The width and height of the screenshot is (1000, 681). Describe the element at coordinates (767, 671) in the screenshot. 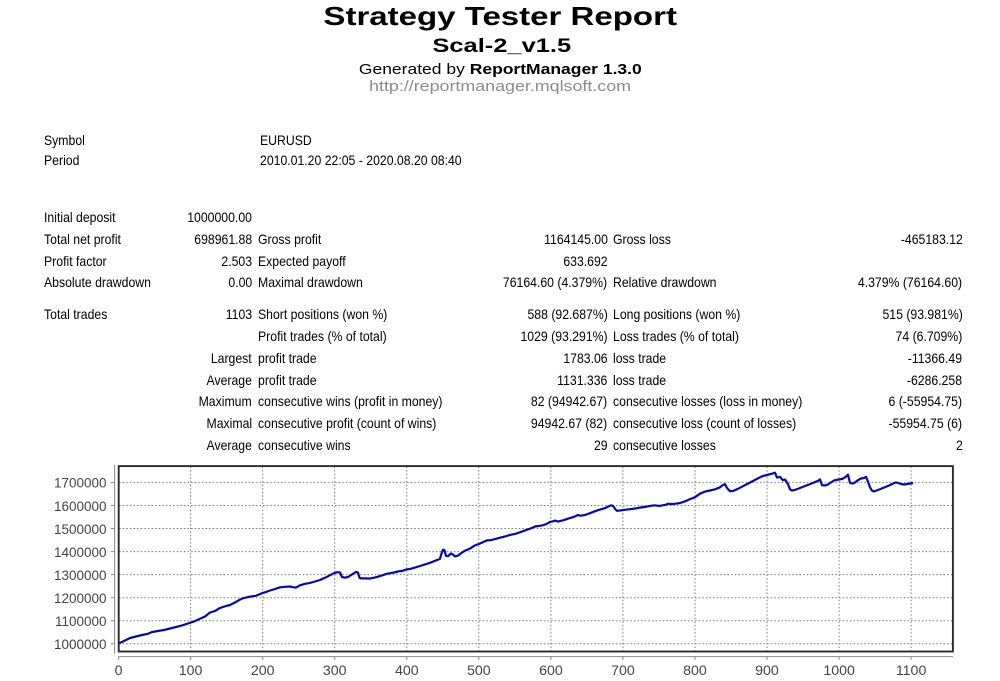

I see `svg-text: 900` at that location.